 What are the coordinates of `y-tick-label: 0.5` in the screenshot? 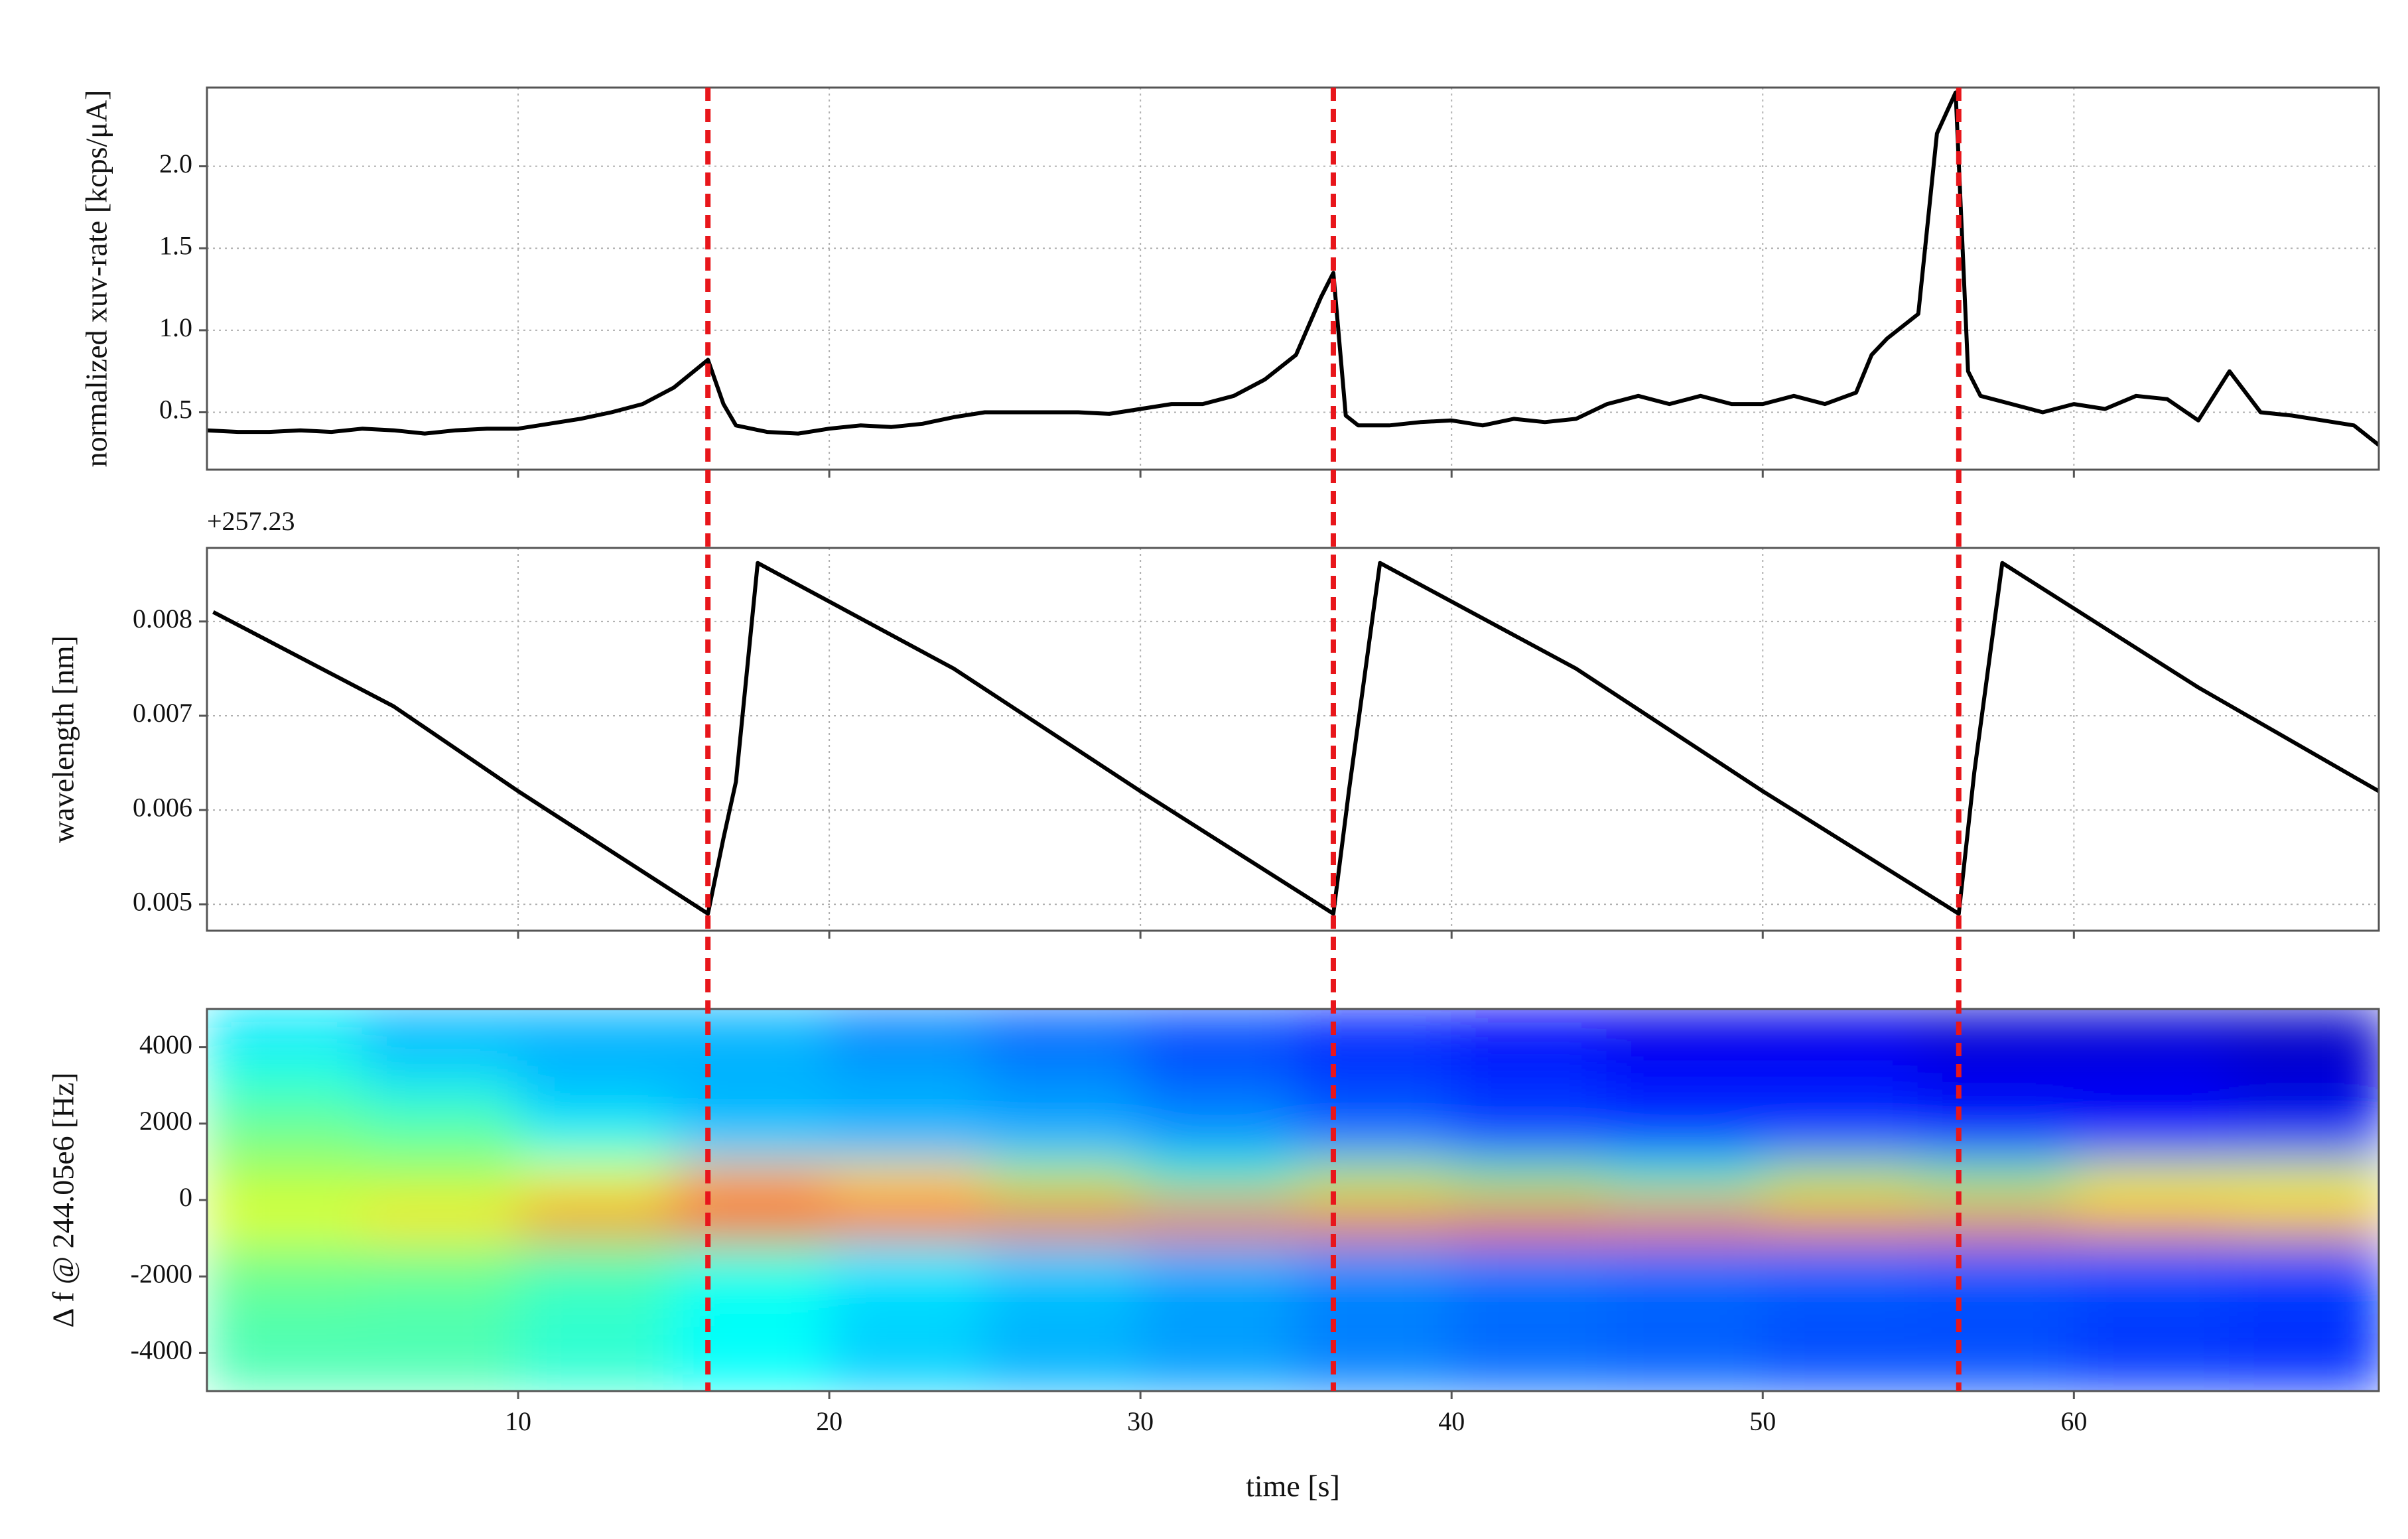 It's located at (175, 410).